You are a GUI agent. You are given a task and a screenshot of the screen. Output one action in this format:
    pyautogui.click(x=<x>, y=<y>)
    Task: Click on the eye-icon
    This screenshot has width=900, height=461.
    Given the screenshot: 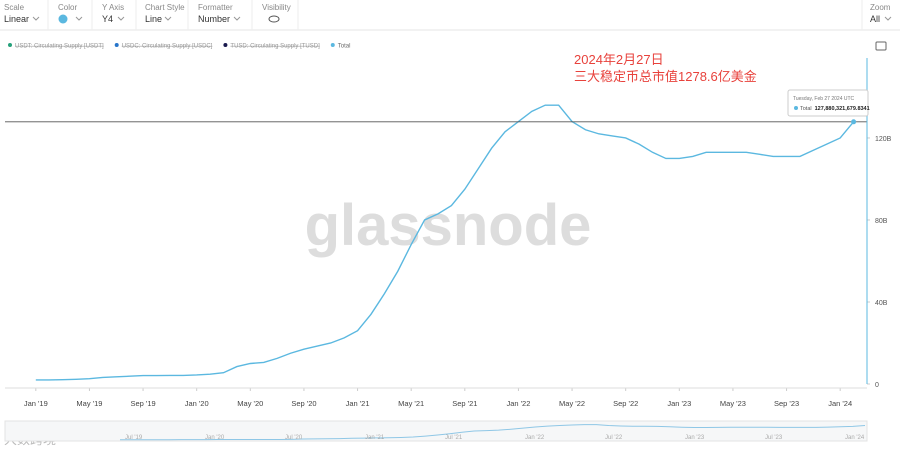 What is the action you would take?
    pyautogui.click(x=274, y=19)
    